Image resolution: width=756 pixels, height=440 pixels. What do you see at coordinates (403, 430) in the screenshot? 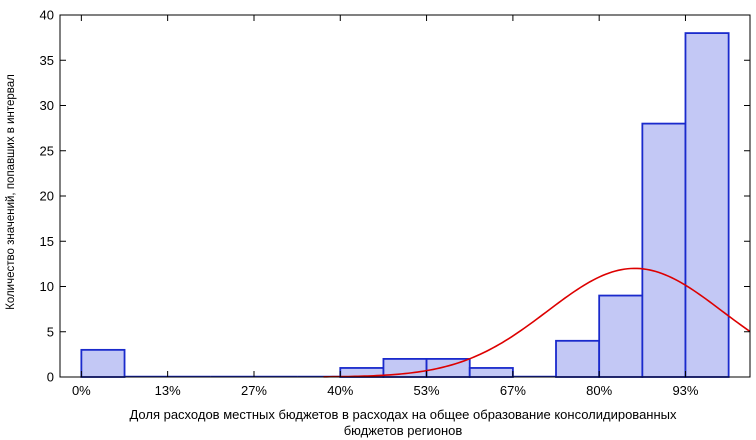
I see `x-axis-title-line-2: бюджетов регионов` at bounding box center [403, 430].